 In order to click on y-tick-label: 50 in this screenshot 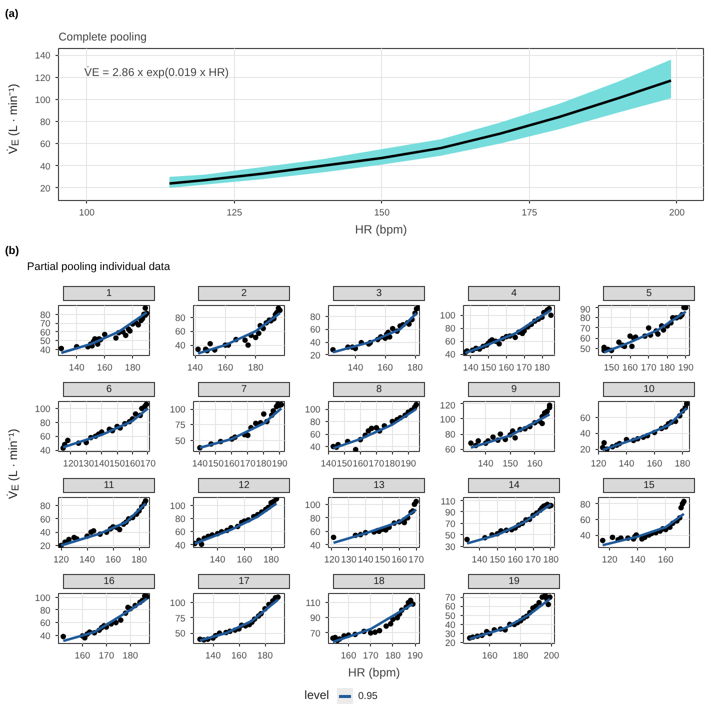, I will do `click(180, 441)`.